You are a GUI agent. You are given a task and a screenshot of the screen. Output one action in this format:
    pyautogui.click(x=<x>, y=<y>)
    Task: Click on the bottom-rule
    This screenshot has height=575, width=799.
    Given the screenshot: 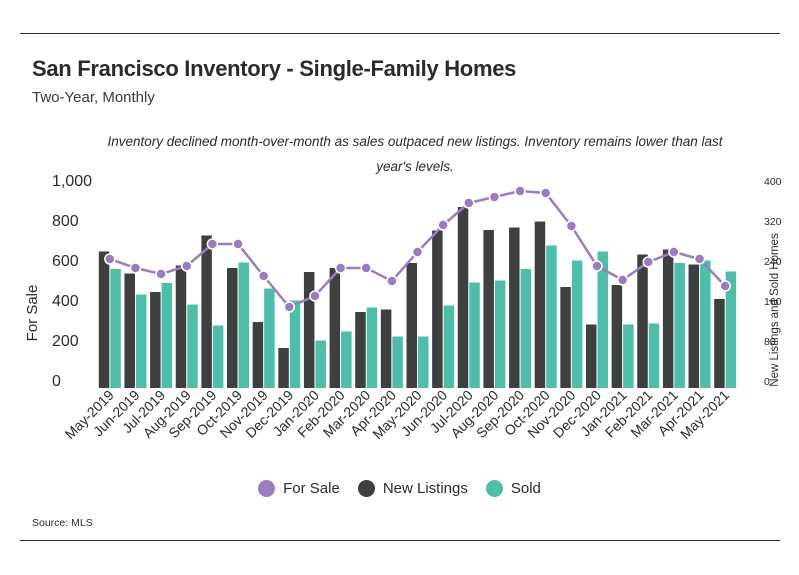 What is the action you would take?
    pyautogui.click(x=400, y=540)
    